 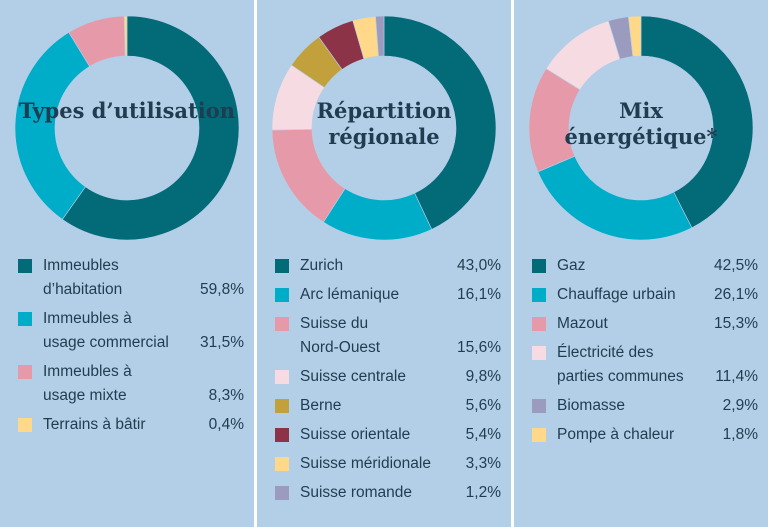 I want to click on legend-item-zurich: Zurich 43,0%, so click(x=388, y=266).